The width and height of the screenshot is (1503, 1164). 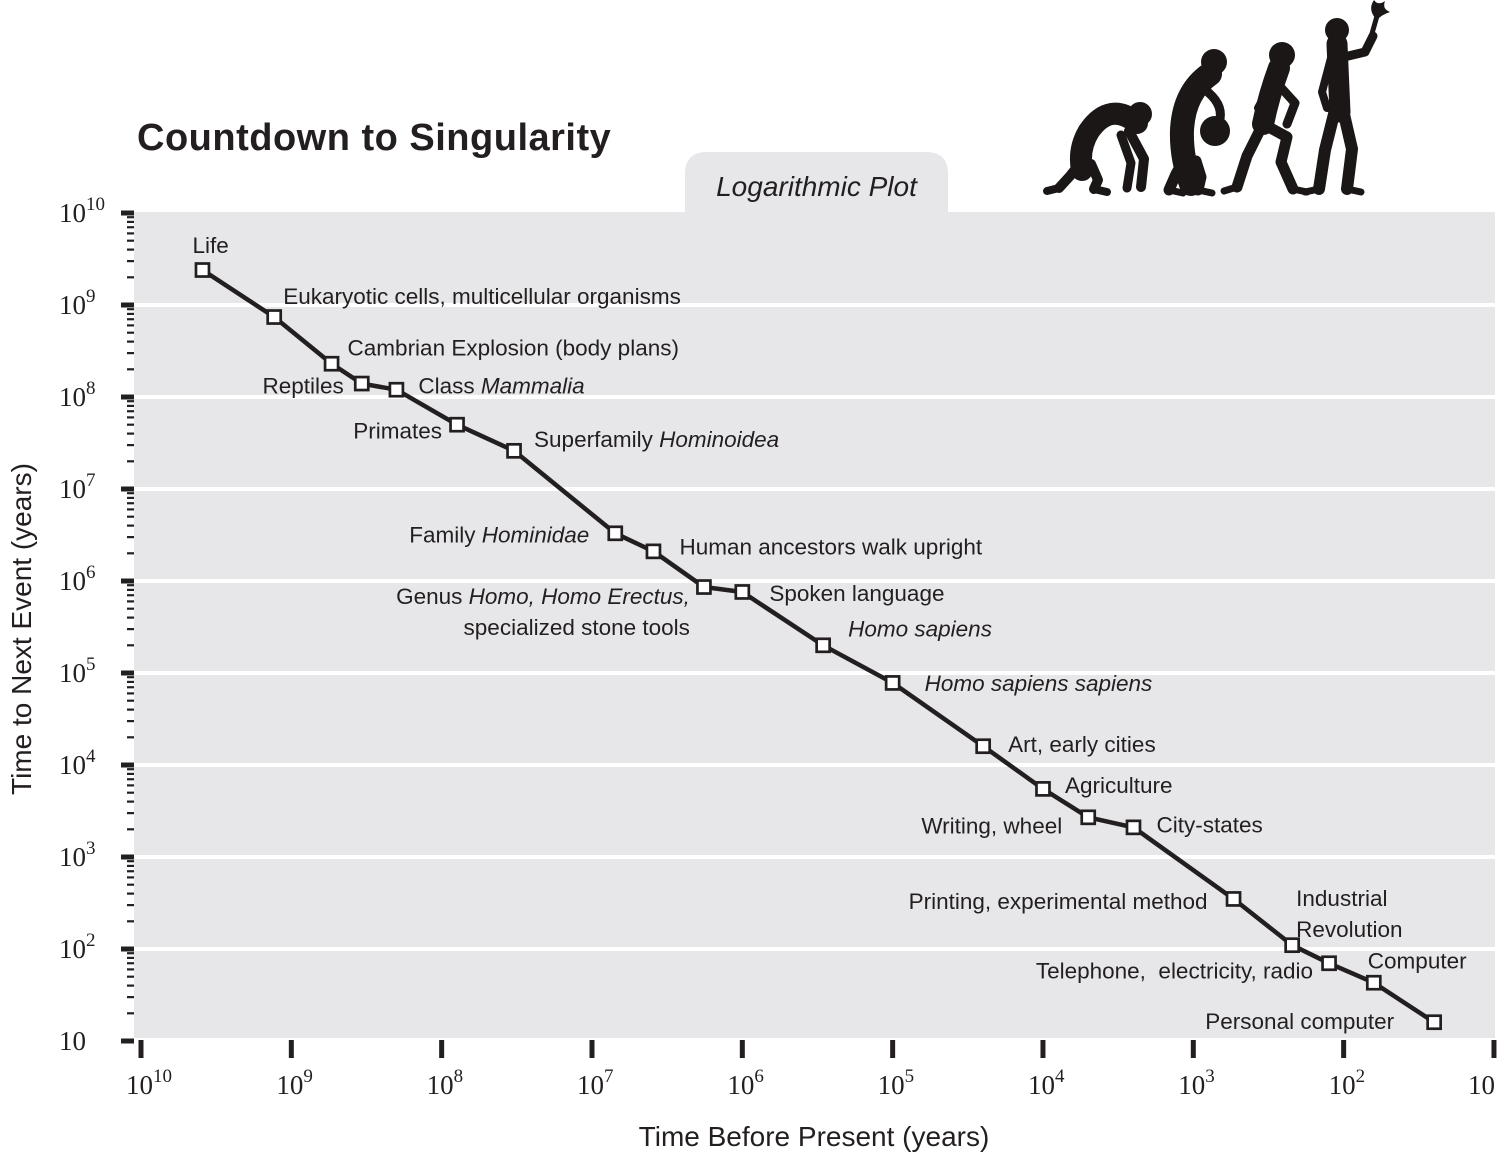 What do you see at coordinates (77, 487) in the screenshot?
I see `y-tick-label: 10⁷` at bounding box center [77, 487].